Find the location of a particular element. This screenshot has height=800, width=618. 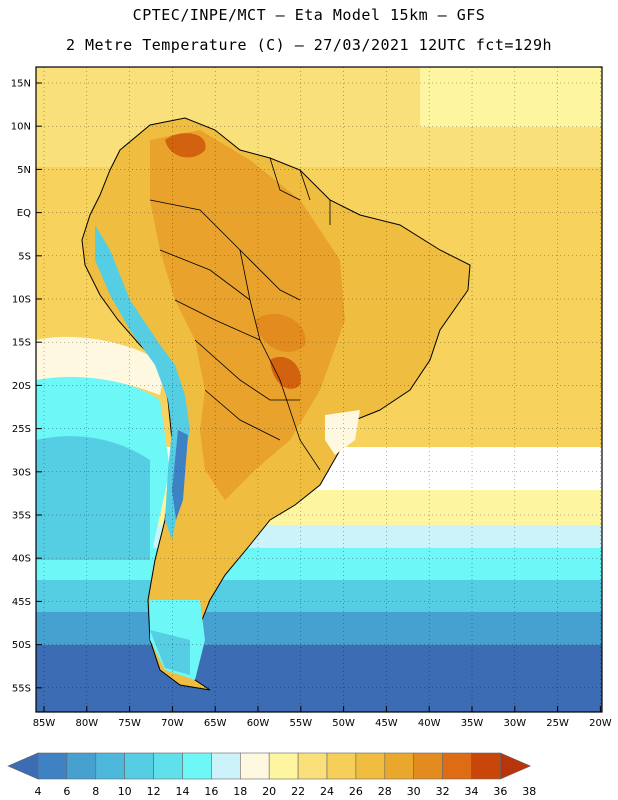

colorbar-label: 18 is located at coordinates (240, 791).